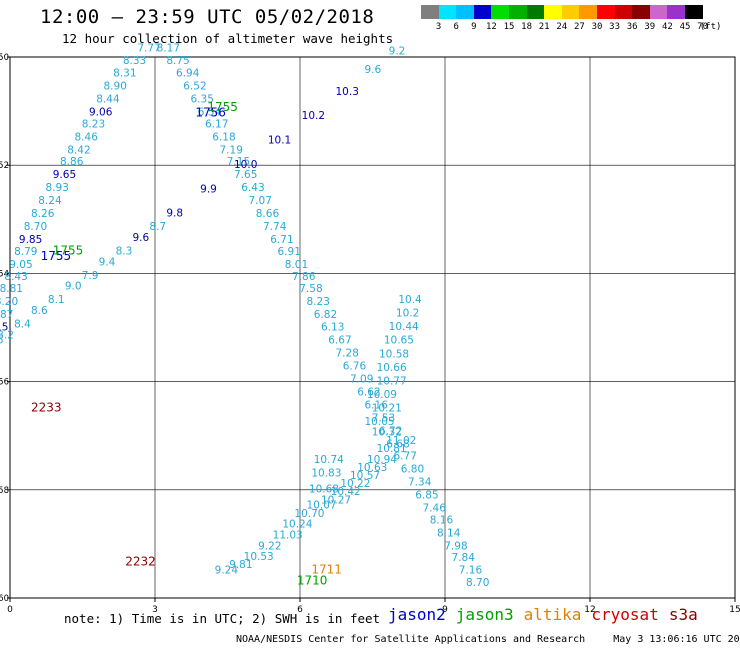 The height and width of the screenshot is (650, 740). What do you see at coordinates (288, 535) in the screenshot?
I see `swh-value: 11.03` at bounding box center [288, 535].